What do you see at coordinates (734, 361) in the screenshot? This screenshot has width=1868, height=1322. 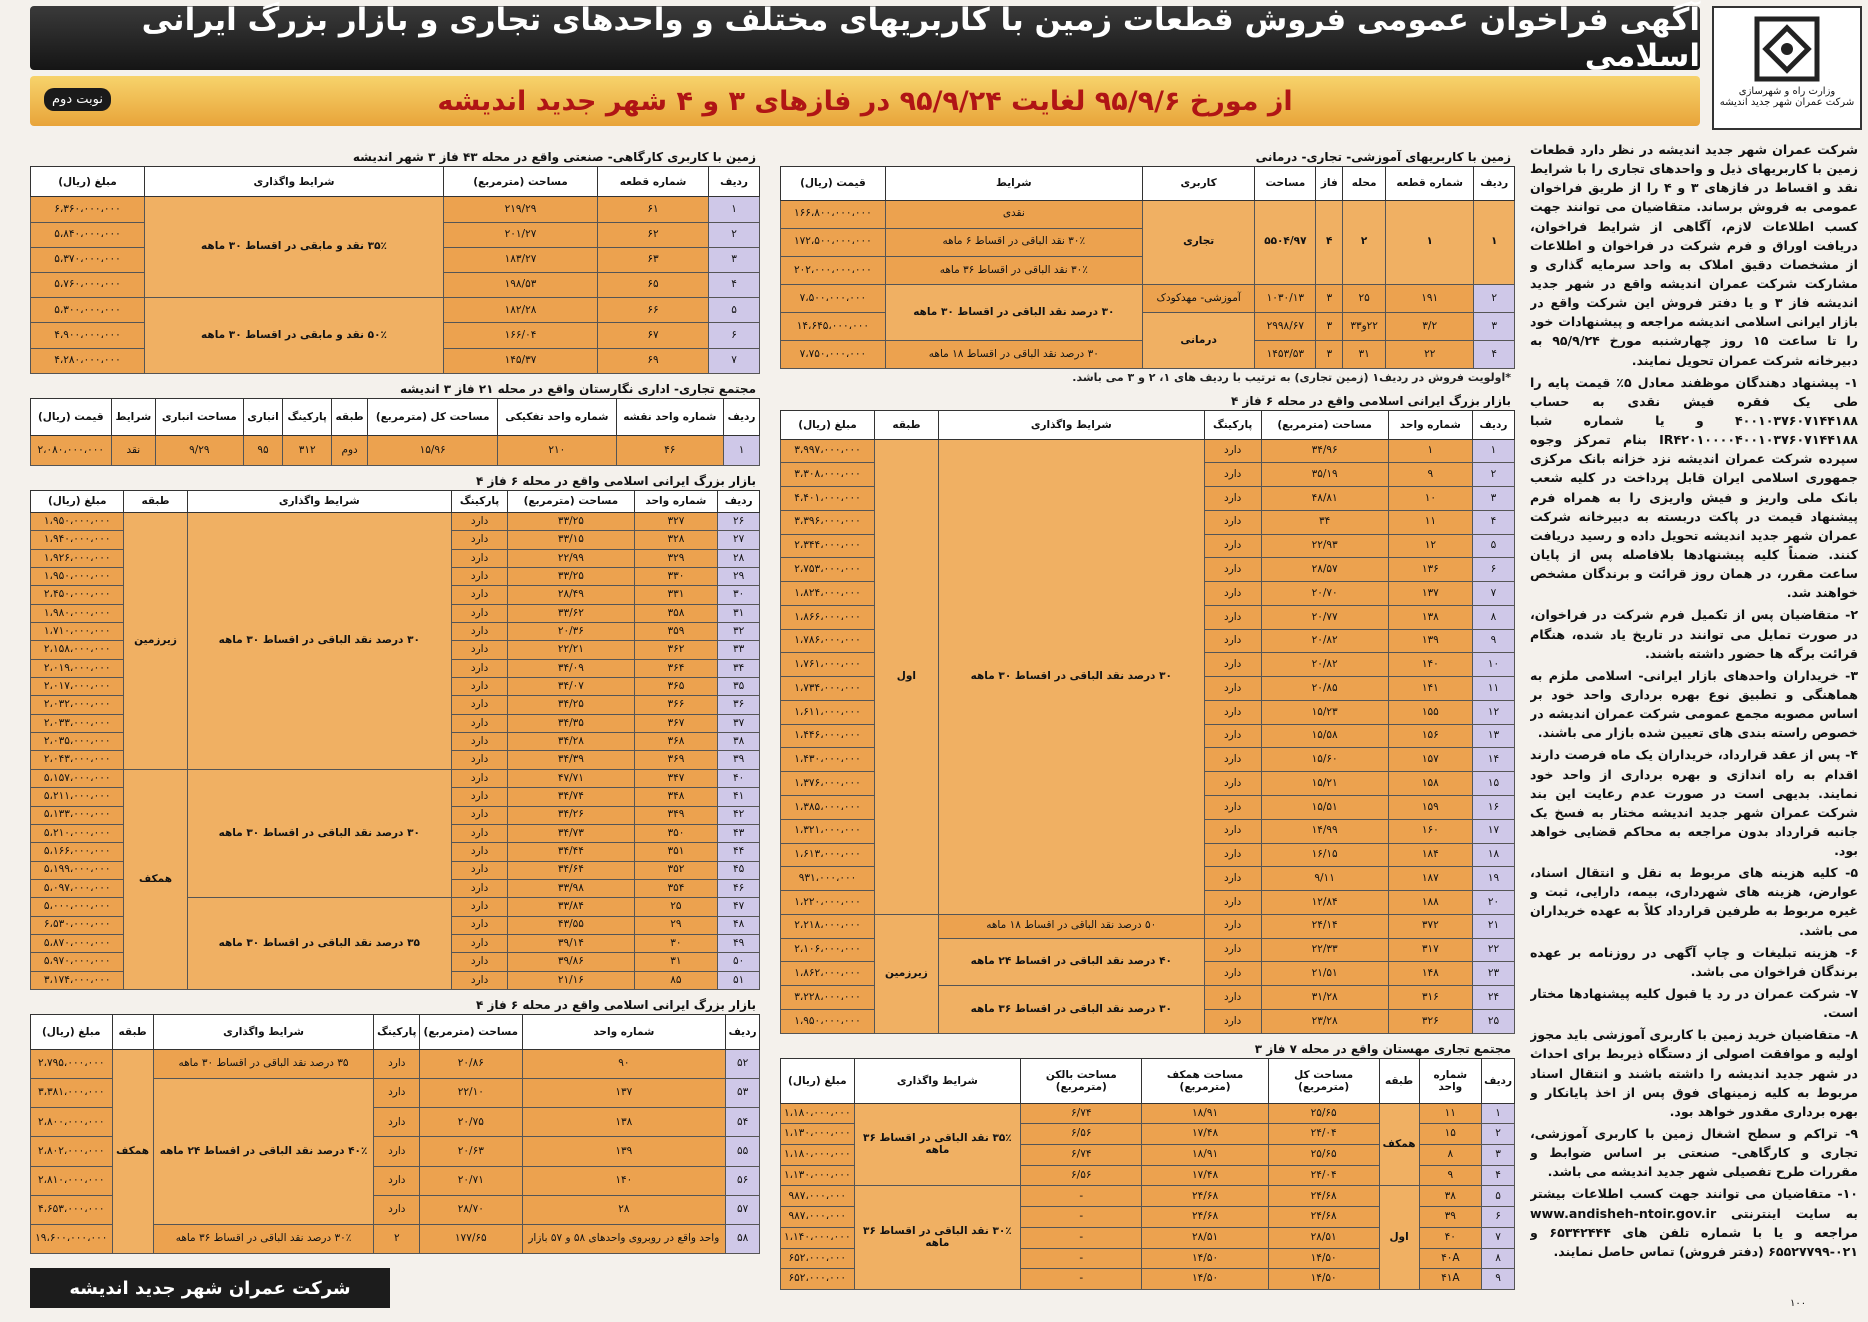 I see `cell: ۷` at bounding box center [734, 361].